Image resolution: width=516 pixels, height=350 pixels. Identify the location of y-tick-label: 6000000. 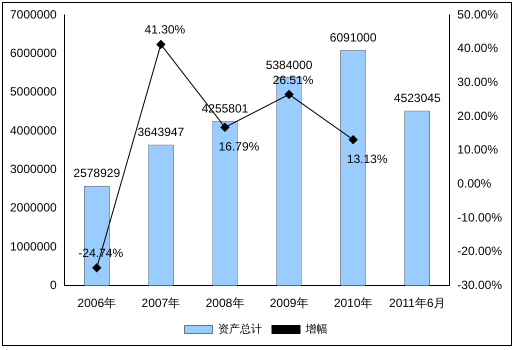
(34, 53).